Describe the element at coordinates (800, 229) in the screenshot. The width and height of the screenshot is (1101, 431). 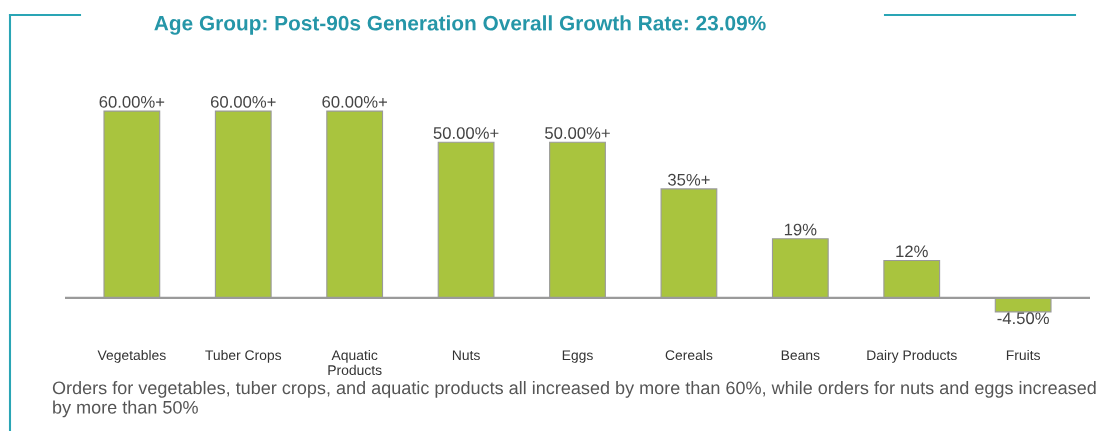
I see `data-label: 19%` at that location.